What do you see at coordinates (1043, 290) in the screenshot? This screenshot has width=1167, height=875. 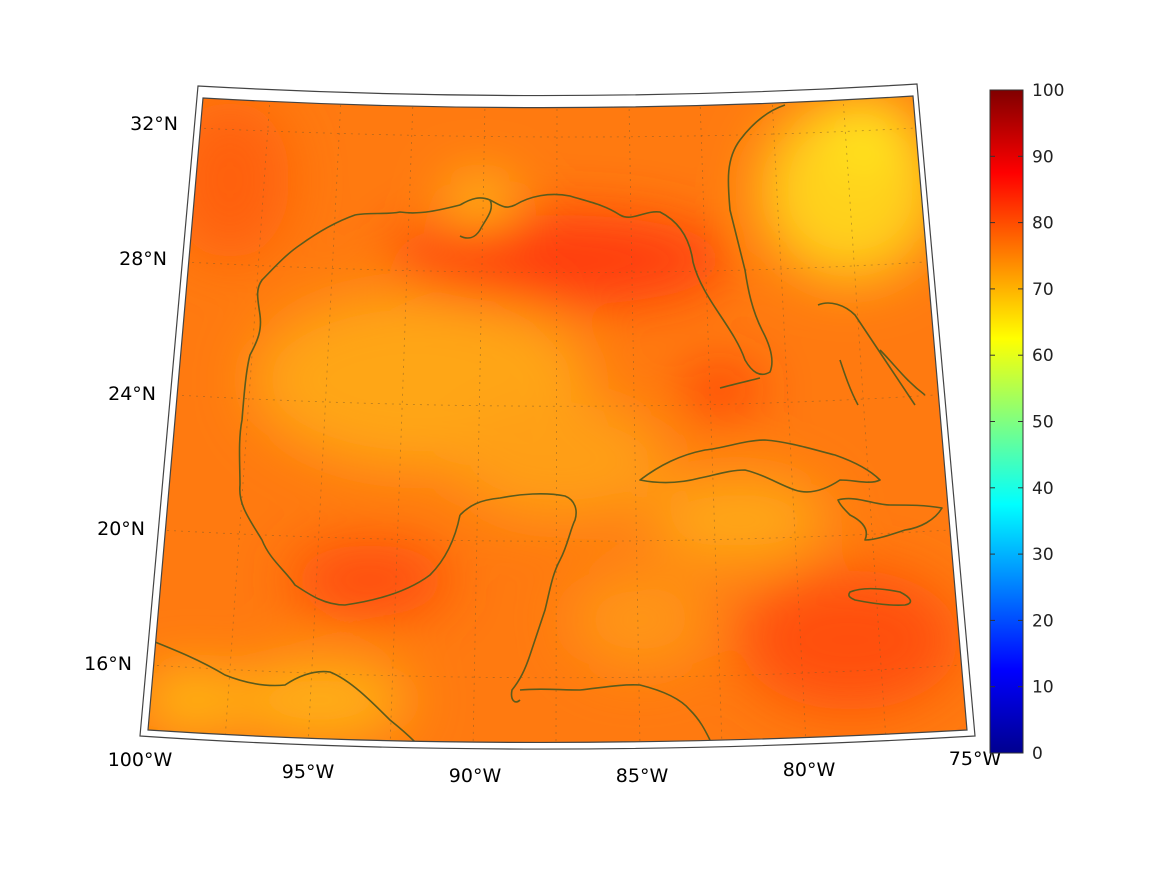 I see `colorbar-tick-label: 70` at bounding box center [1043, 290].